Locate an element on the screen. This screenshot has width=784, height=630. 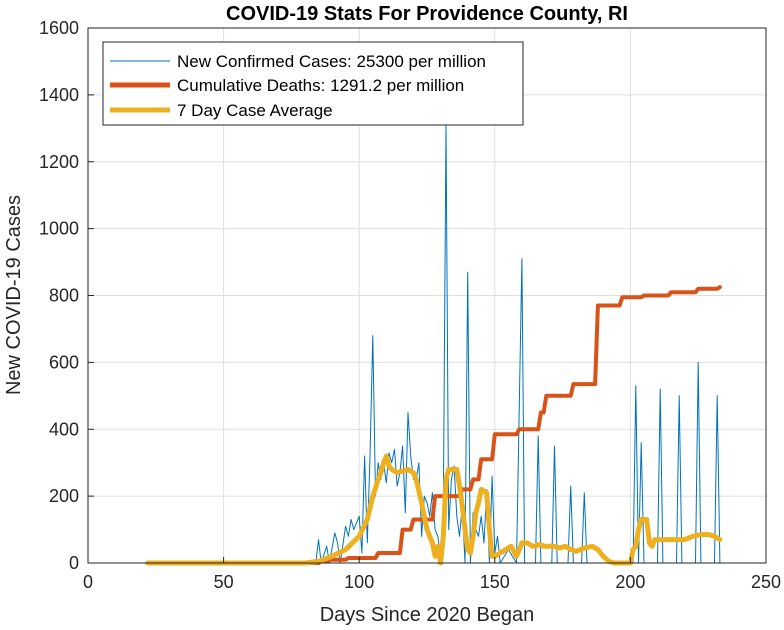
series-line-7day-average is located at coordinates (434, 509).